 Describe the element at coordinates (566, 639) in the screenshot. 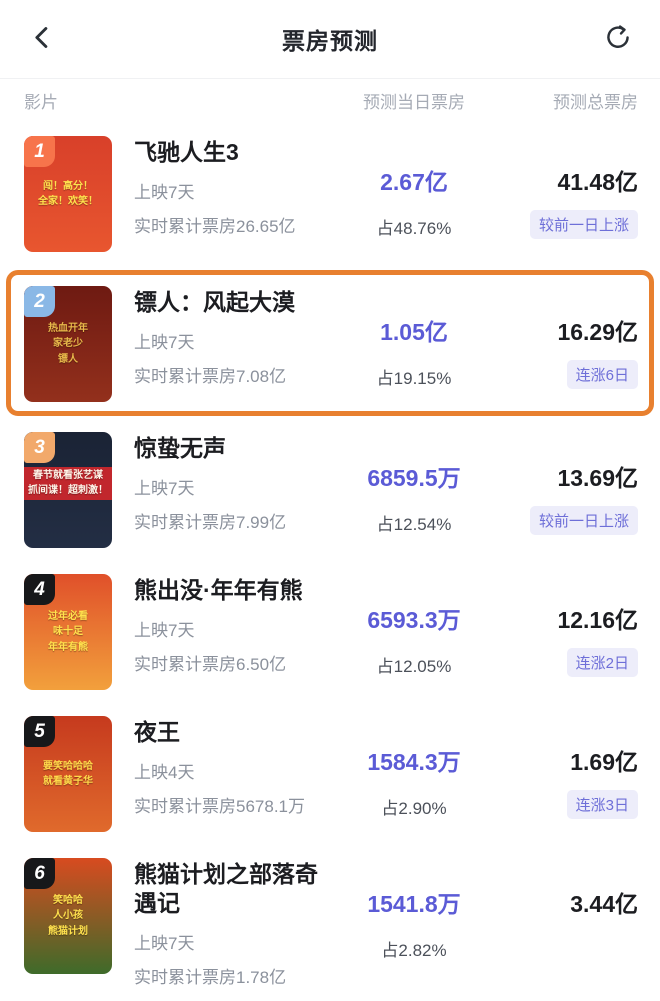

I see `predicted-total-column: 12.16亿 连涨2日` at that location.